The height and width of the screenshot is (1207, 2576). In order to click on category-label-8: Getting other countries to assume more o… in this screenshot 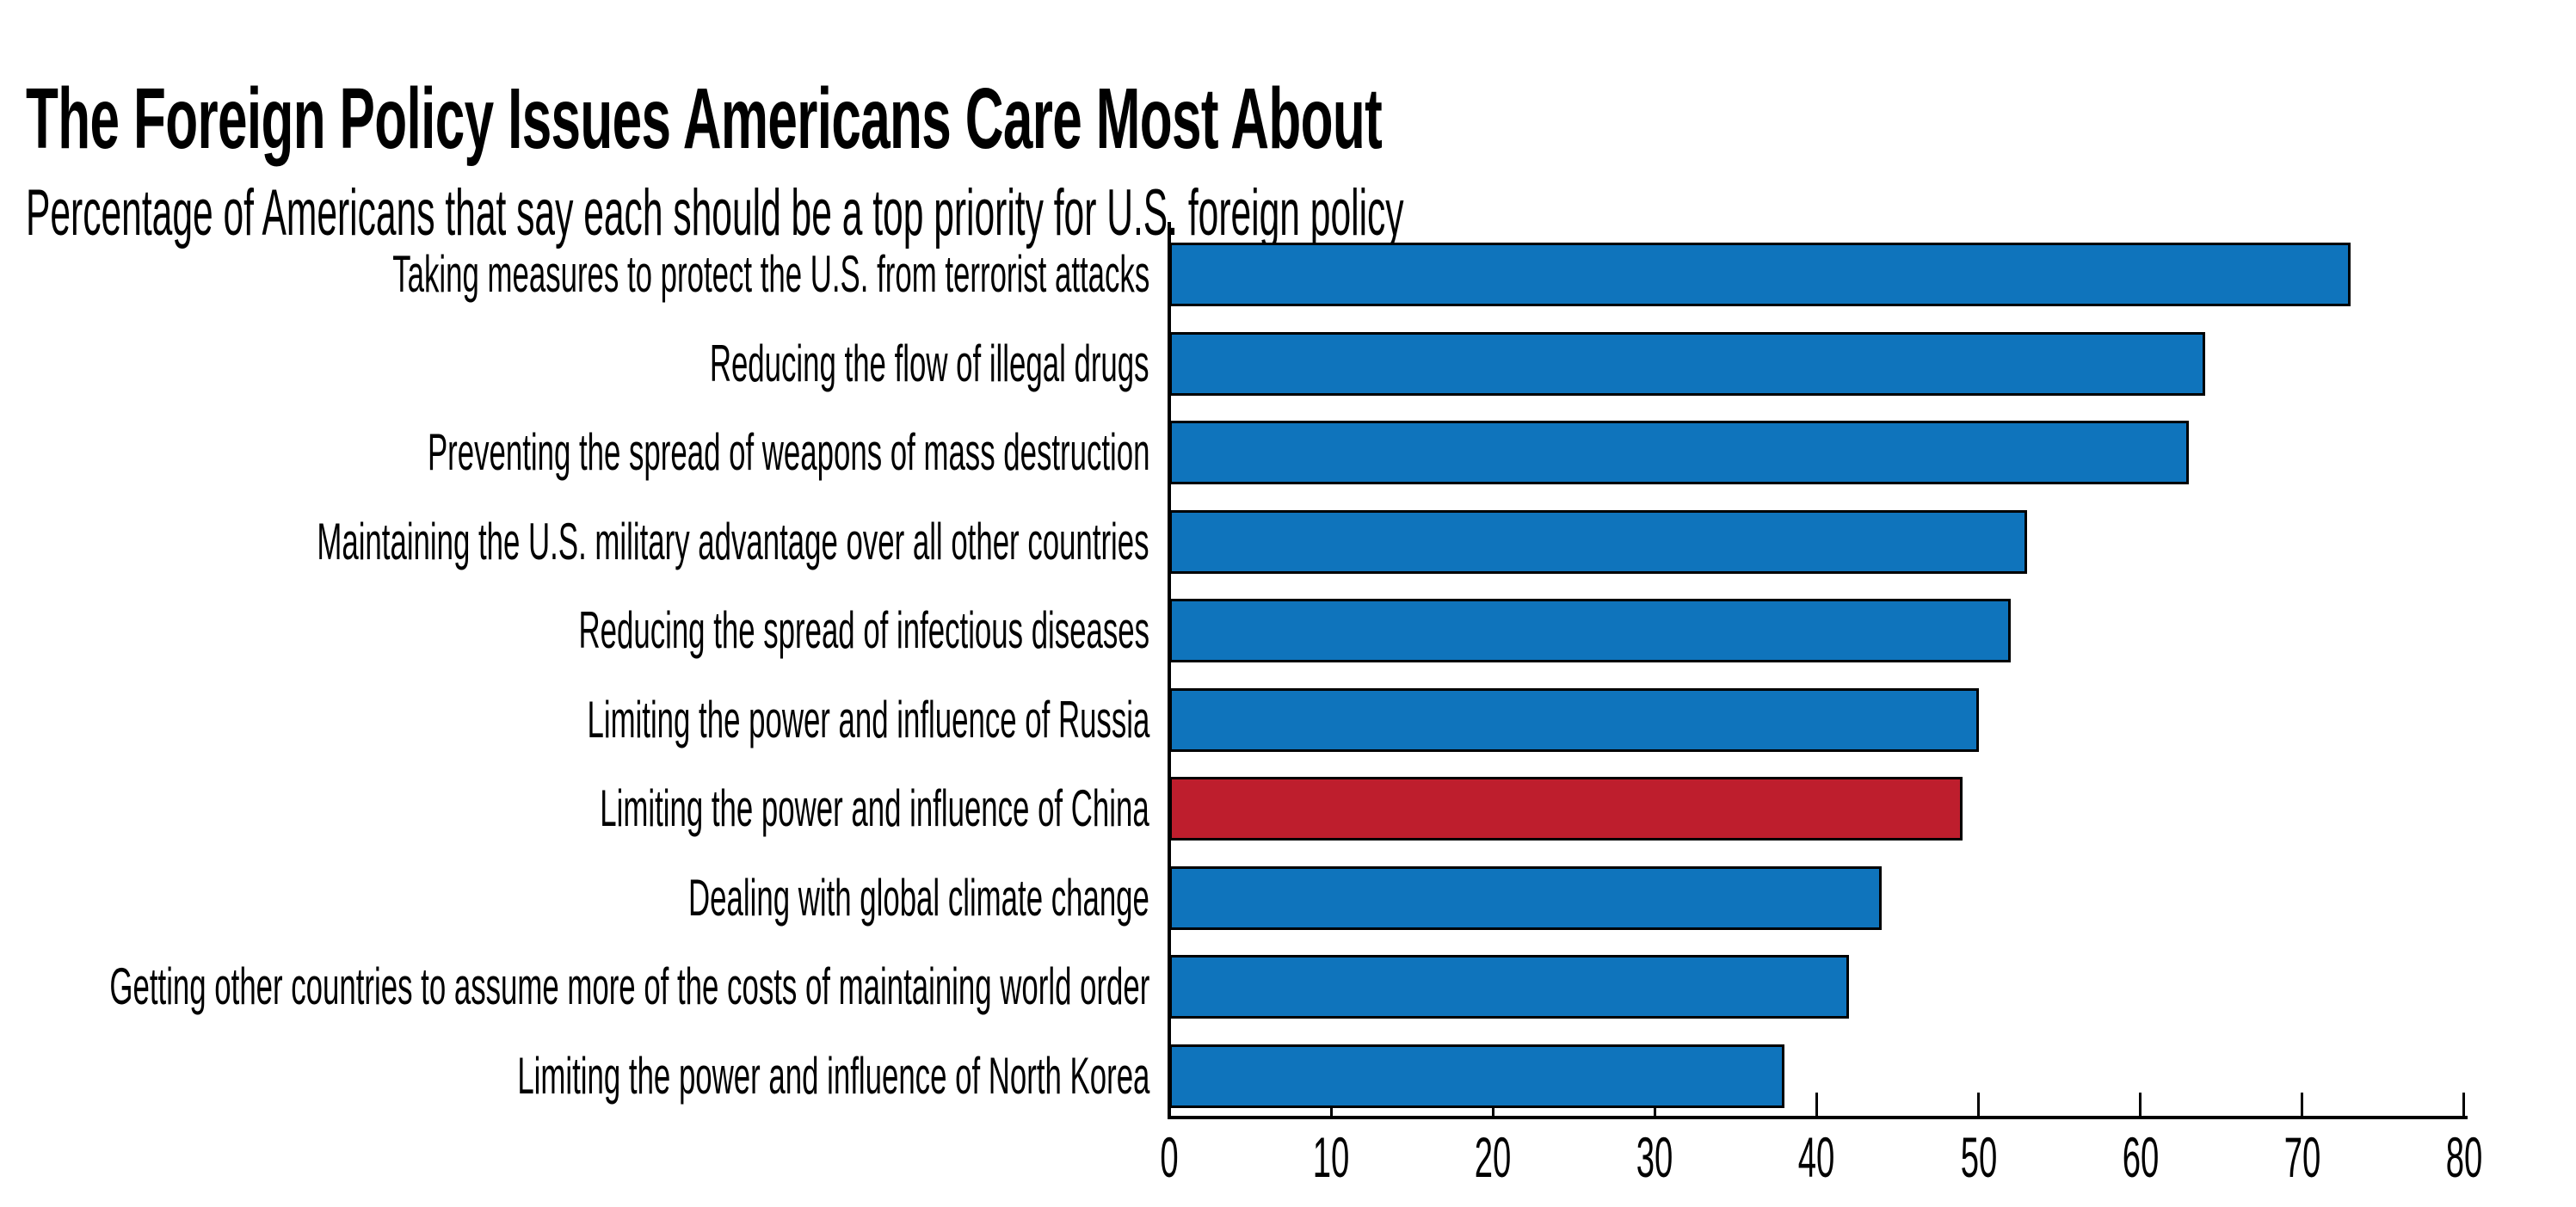, I will do `click(629, 986)`.